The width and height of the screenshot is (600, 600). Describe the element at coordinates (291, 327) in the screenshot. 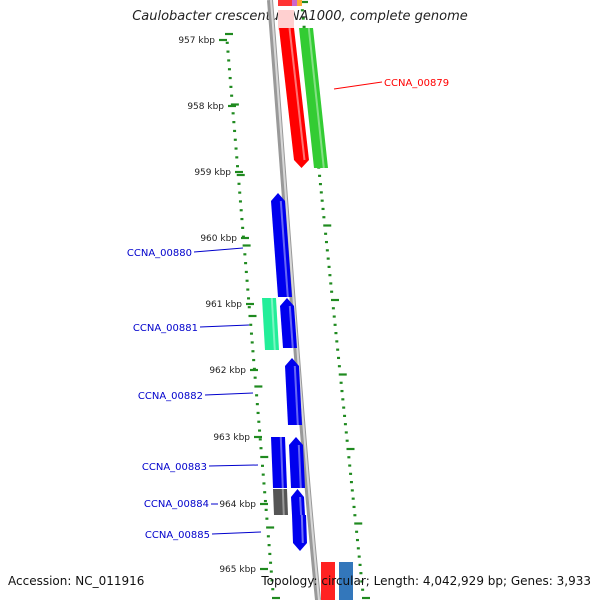

I see `gene-ccna-00881-sheen` at that location.